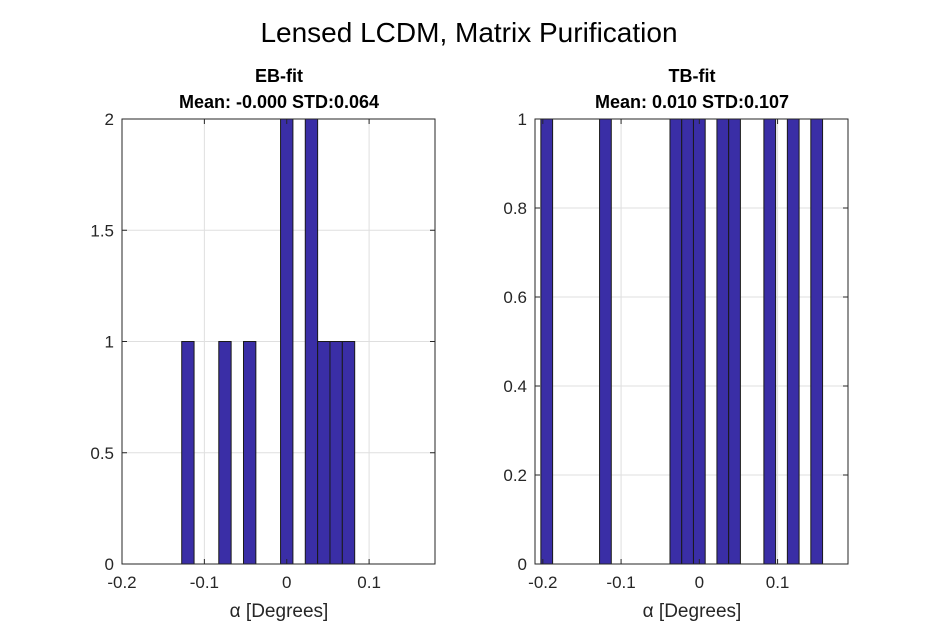  Describe the element at coordinates (522, 564) in the screenshot. I see `tb-fit-ytick-label: 0` at that location.